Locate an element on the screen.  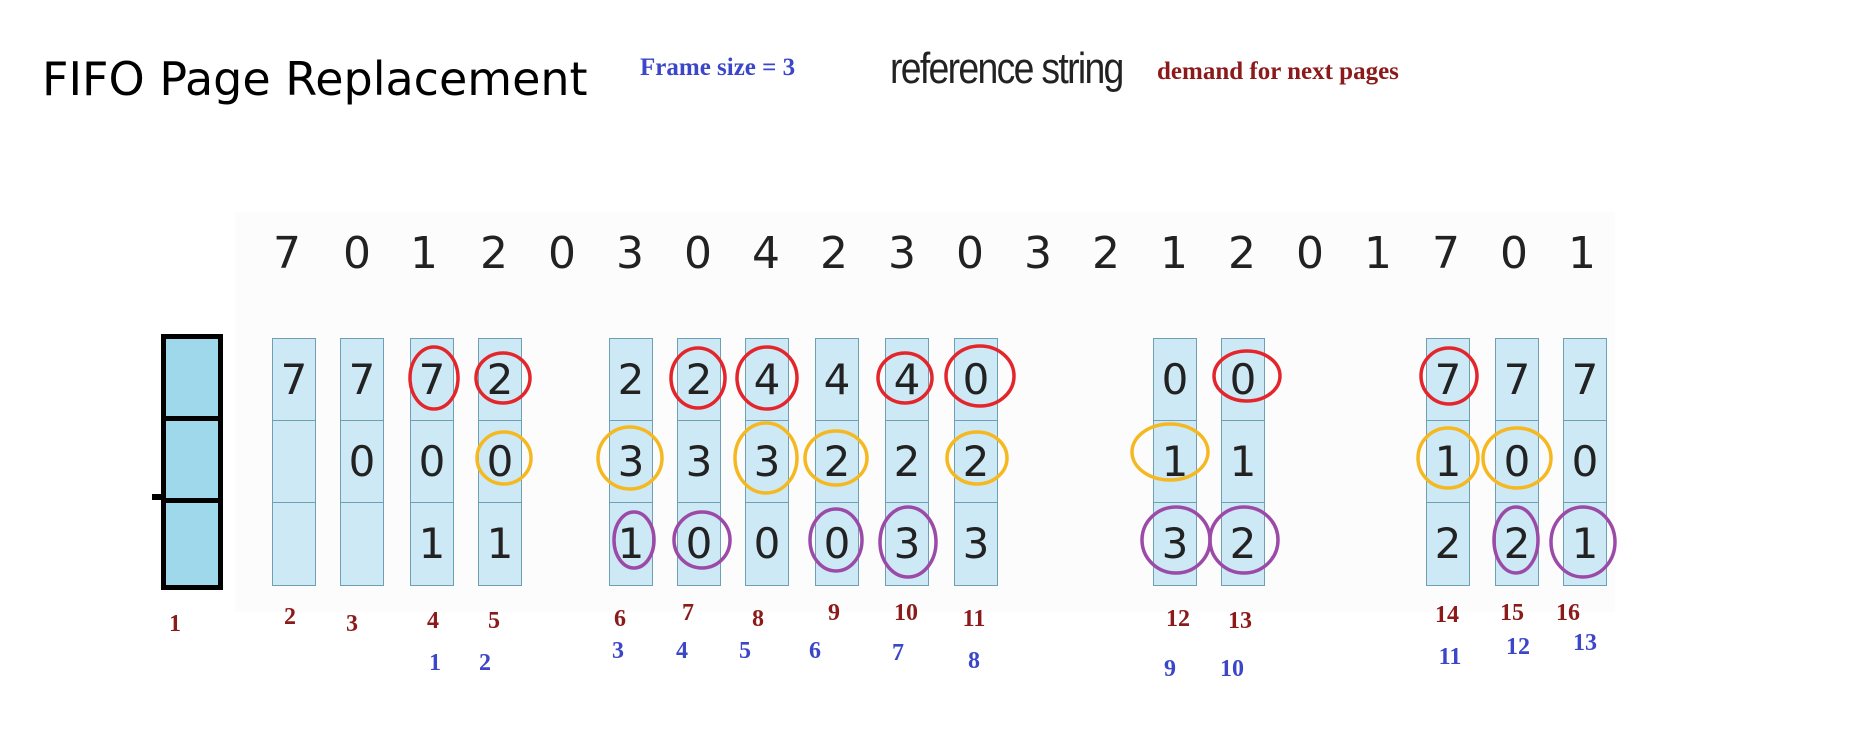
frame-cell is located at coordinates (294, 462).